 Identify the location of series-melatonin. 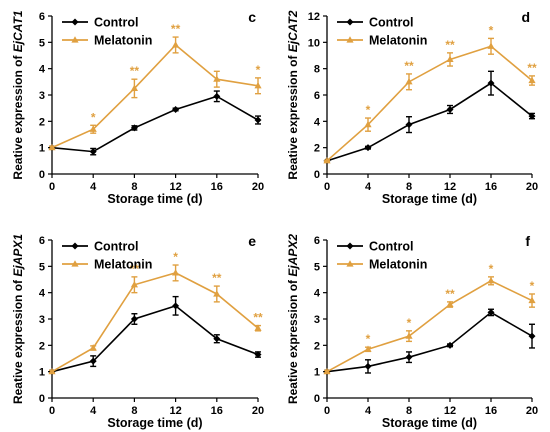
(155, 319).